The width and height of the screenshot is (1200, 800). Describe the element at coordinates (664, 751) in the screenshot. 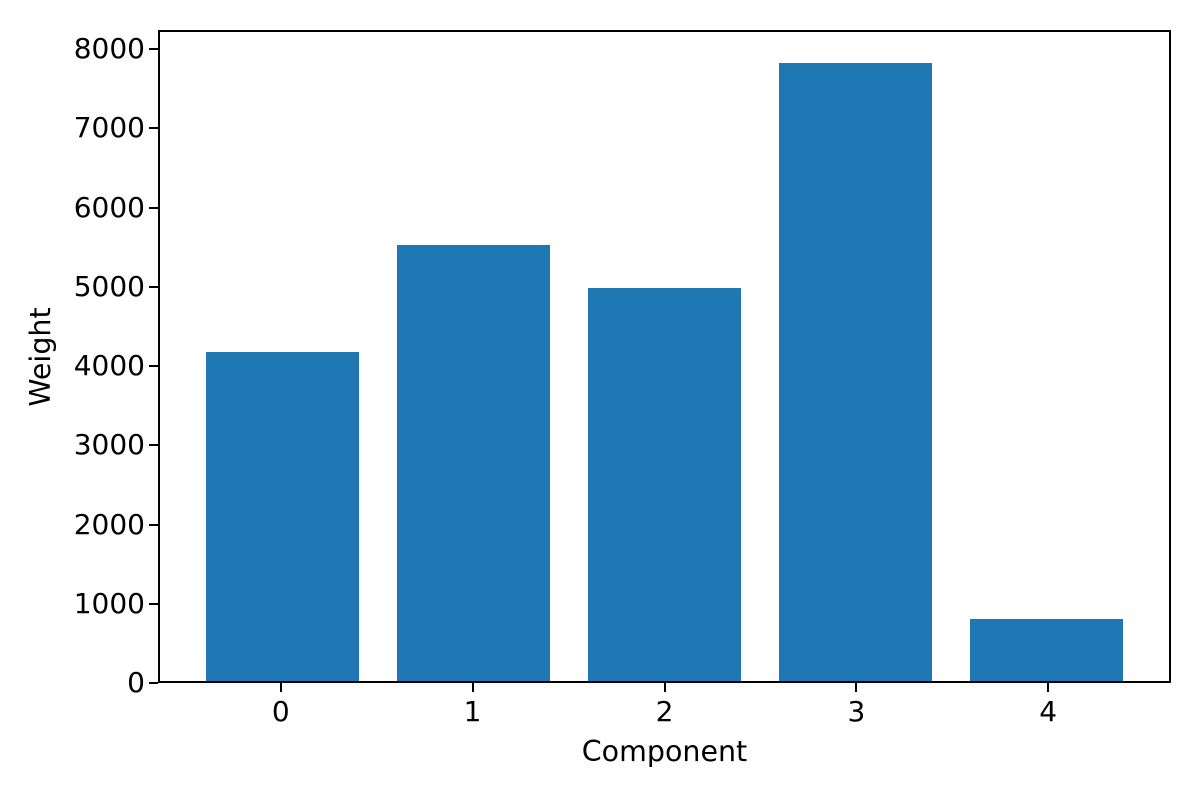

I see `x-axis-label: Component` at that location.